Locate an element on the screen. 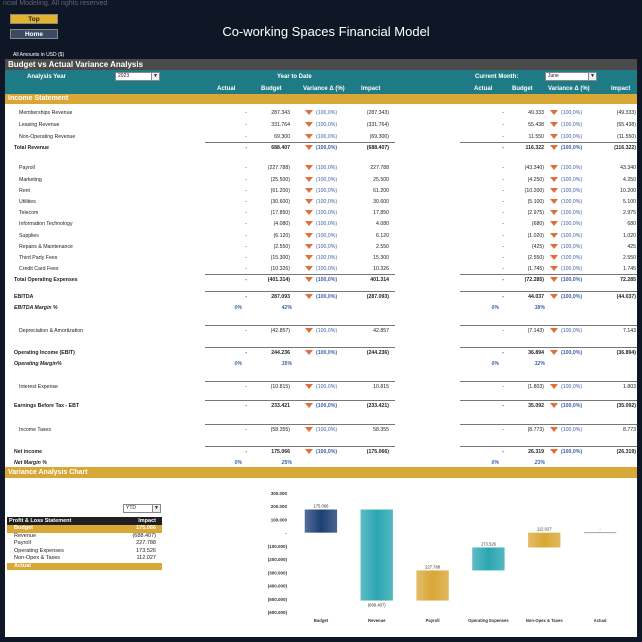  impact-ytd: 58.355 is located at coordinates (381, 430).